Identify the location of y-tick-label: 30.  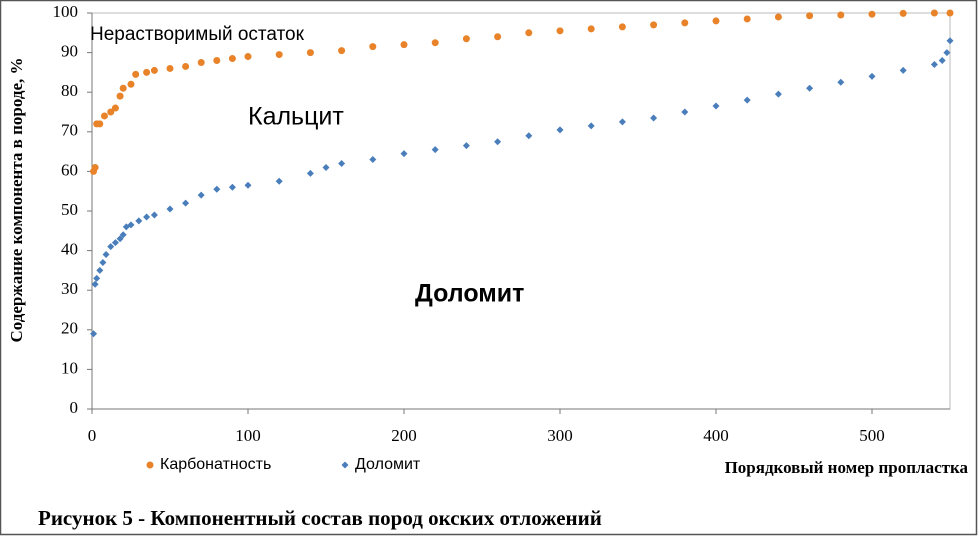
(69, 288).